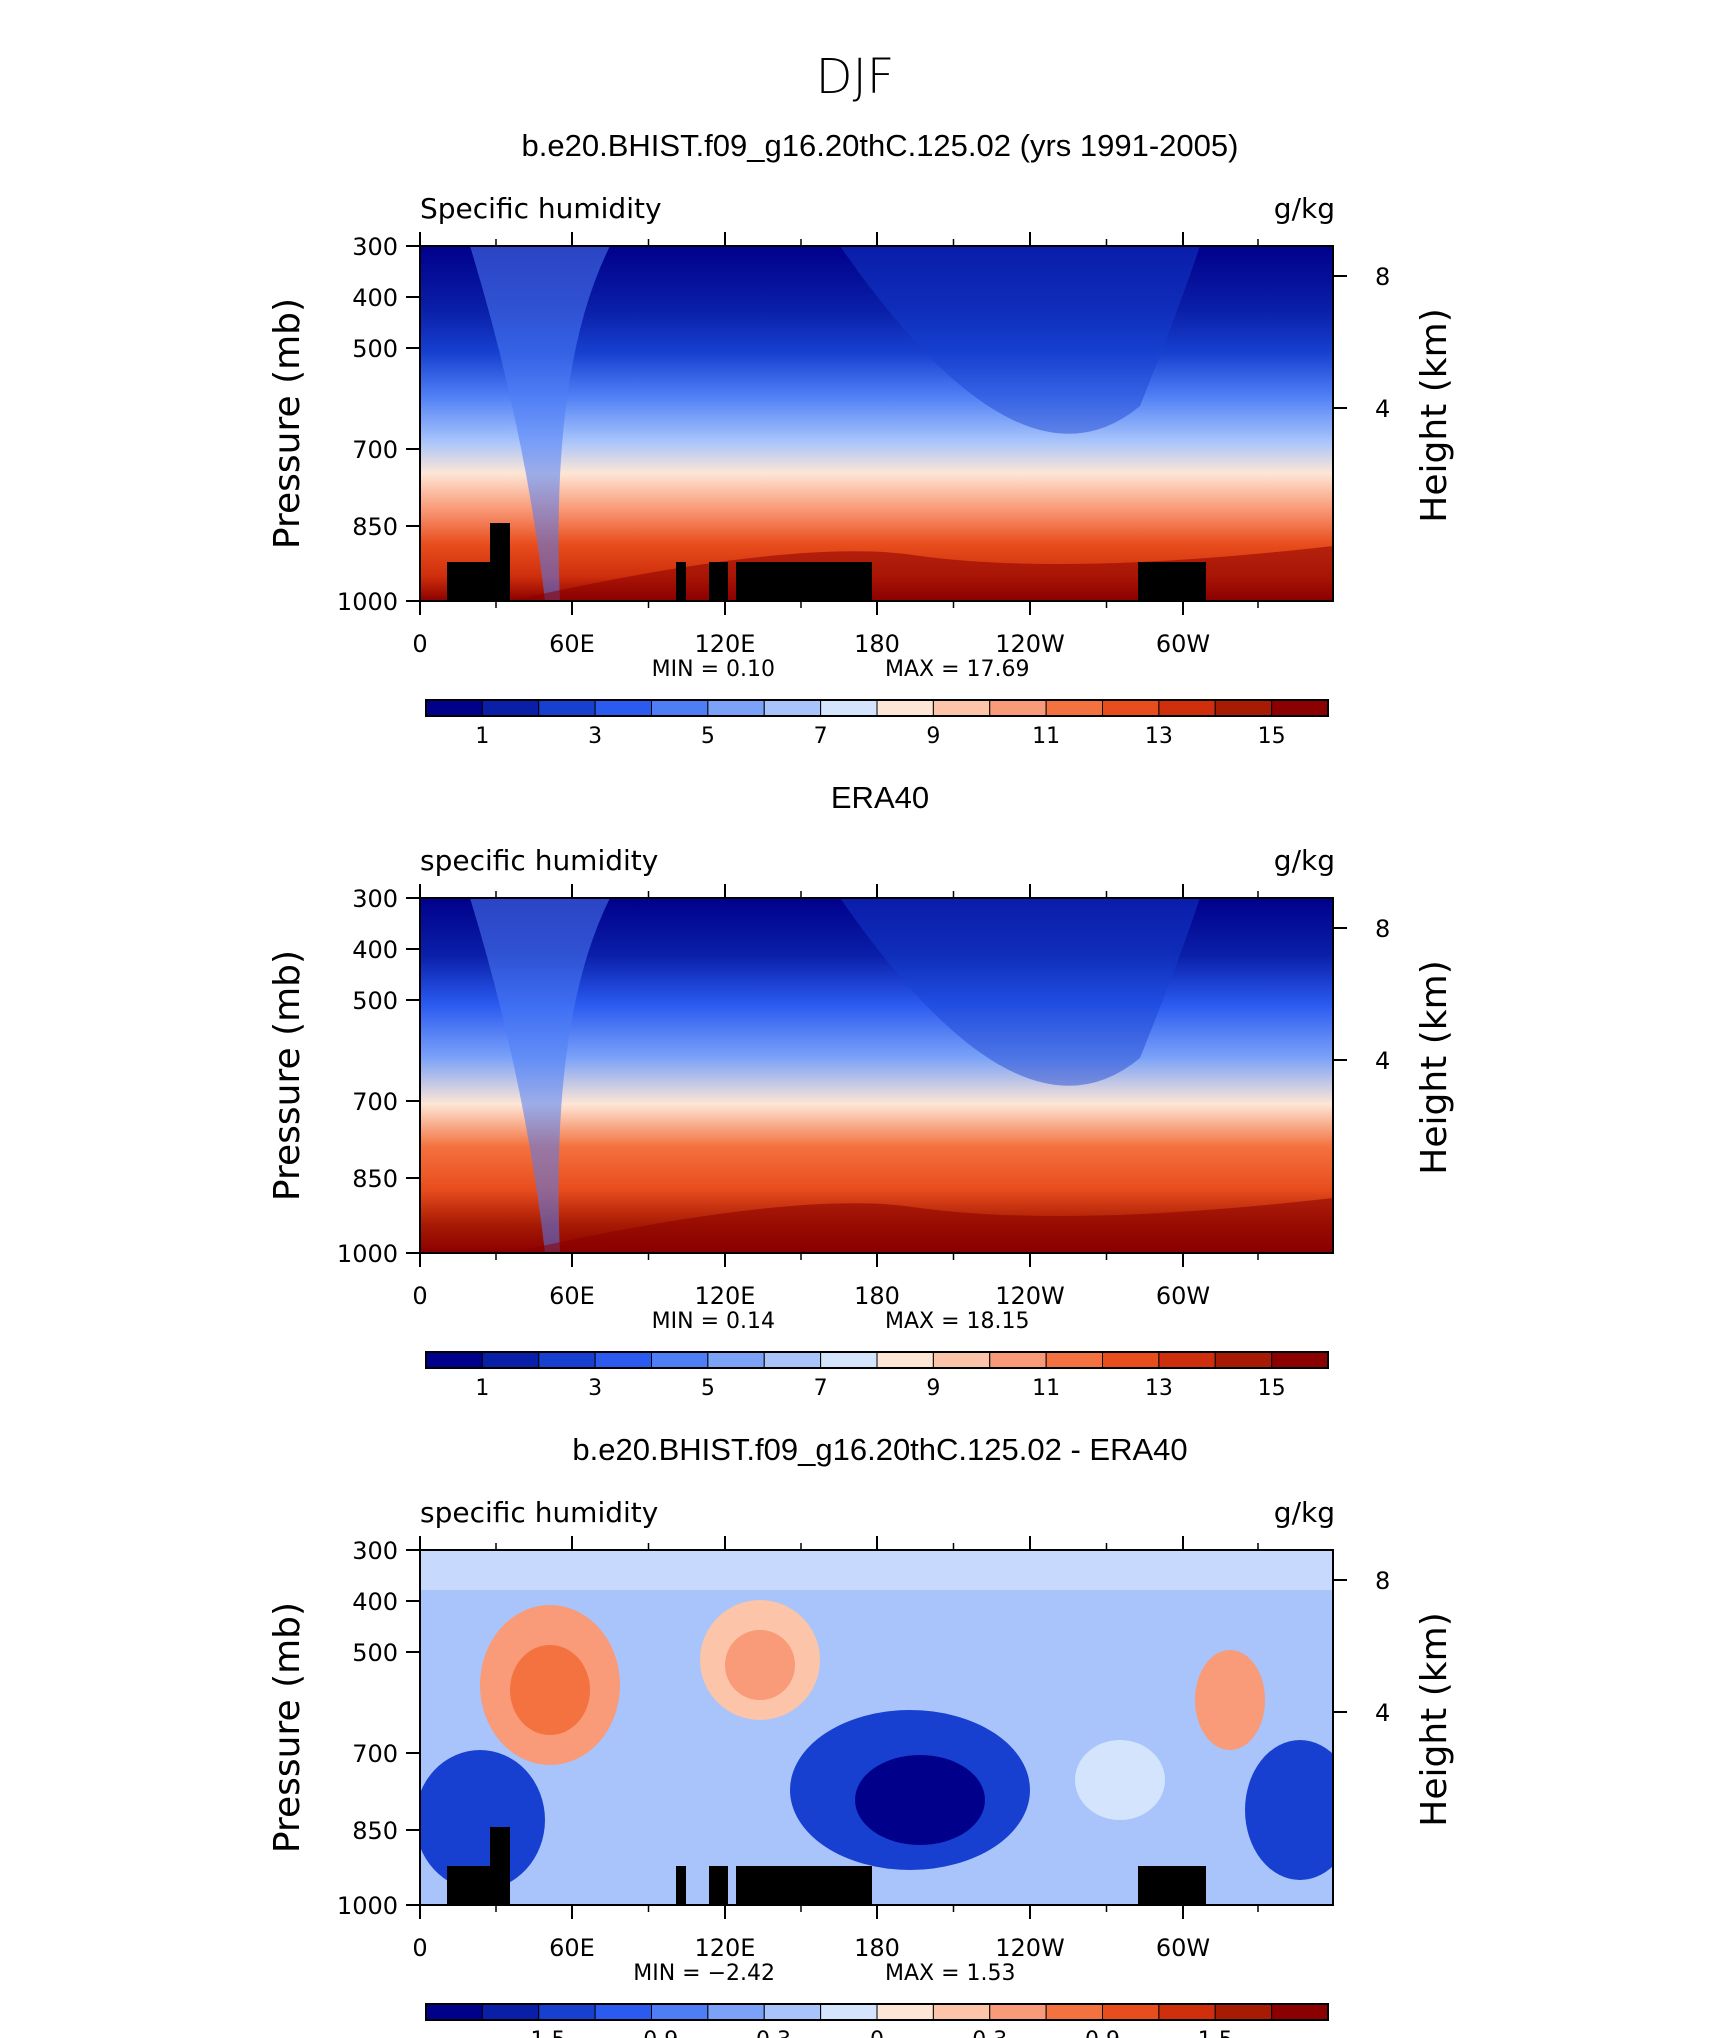 The height and width of the screenshot is (2038, 1710). I want to click on min-label: MIN = 0.10, so click(713, 669).